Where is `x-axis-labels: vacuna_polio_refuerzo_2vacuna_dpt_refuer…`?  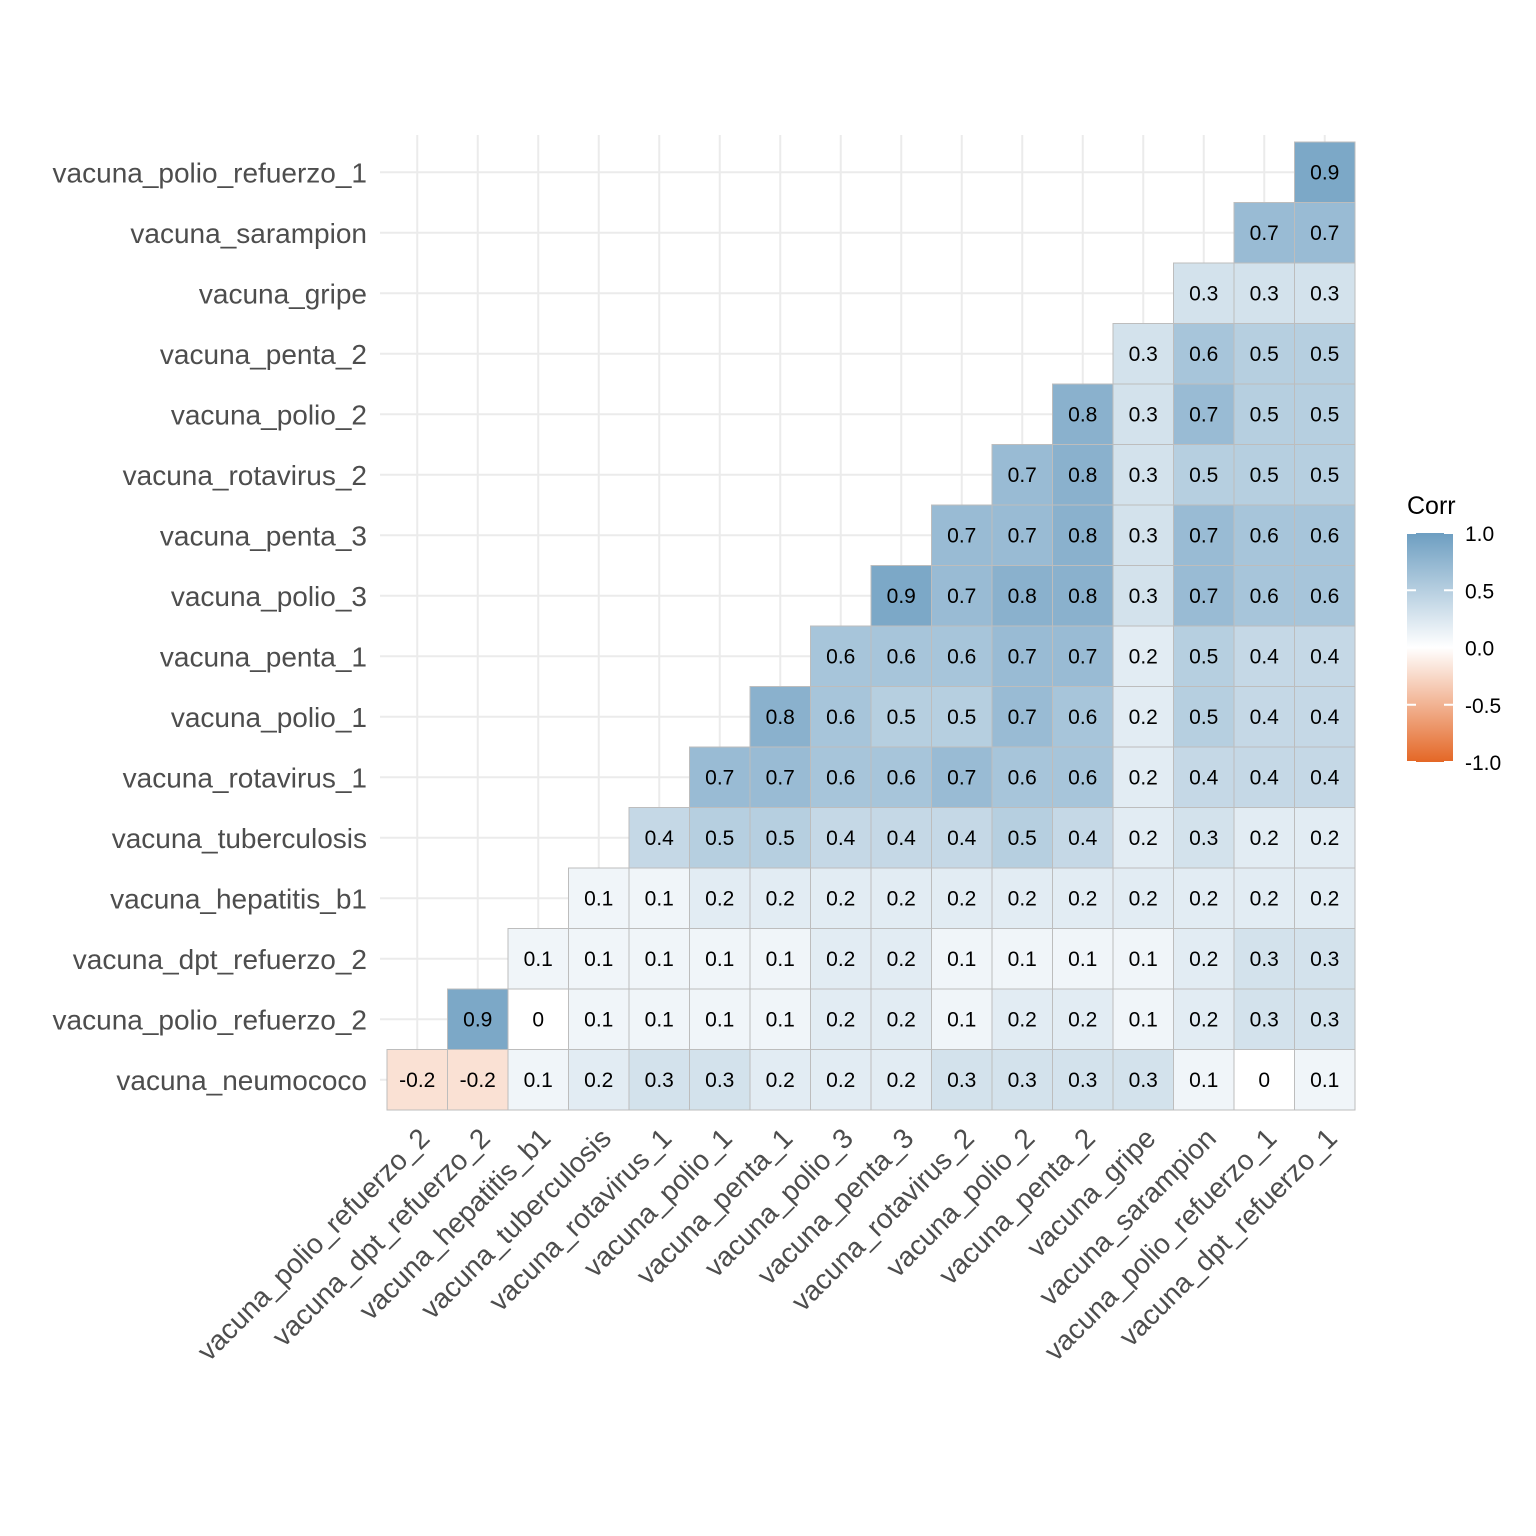
x-axis-labels: vacuna_polio_refuerzo_2vacuna_dpt_refuer… is located at coordinates (767, 1244).